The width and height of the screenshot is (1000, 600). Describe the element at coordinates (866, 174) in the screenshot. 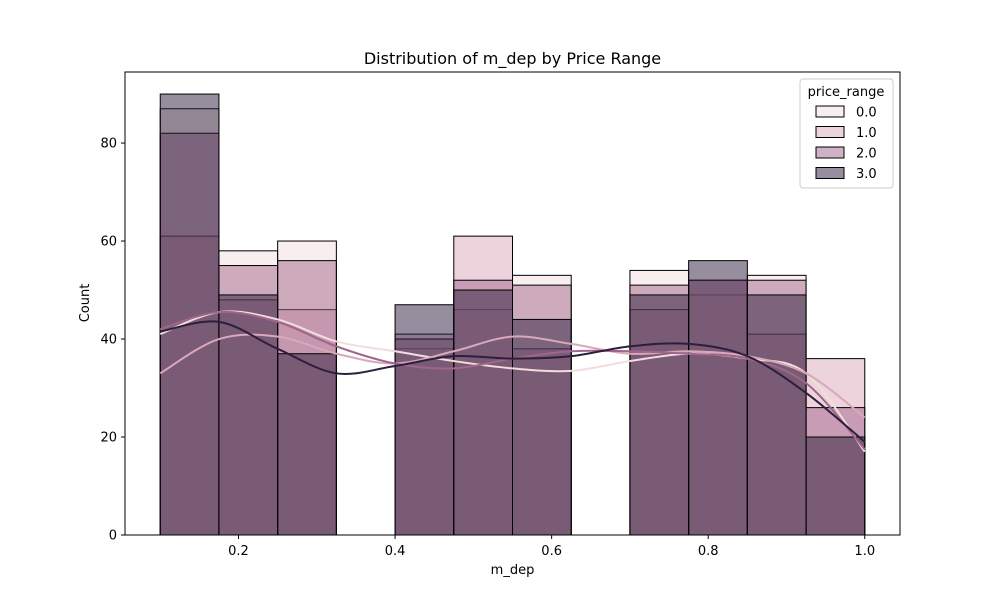

I see `legend-label: 3.0` at that location.